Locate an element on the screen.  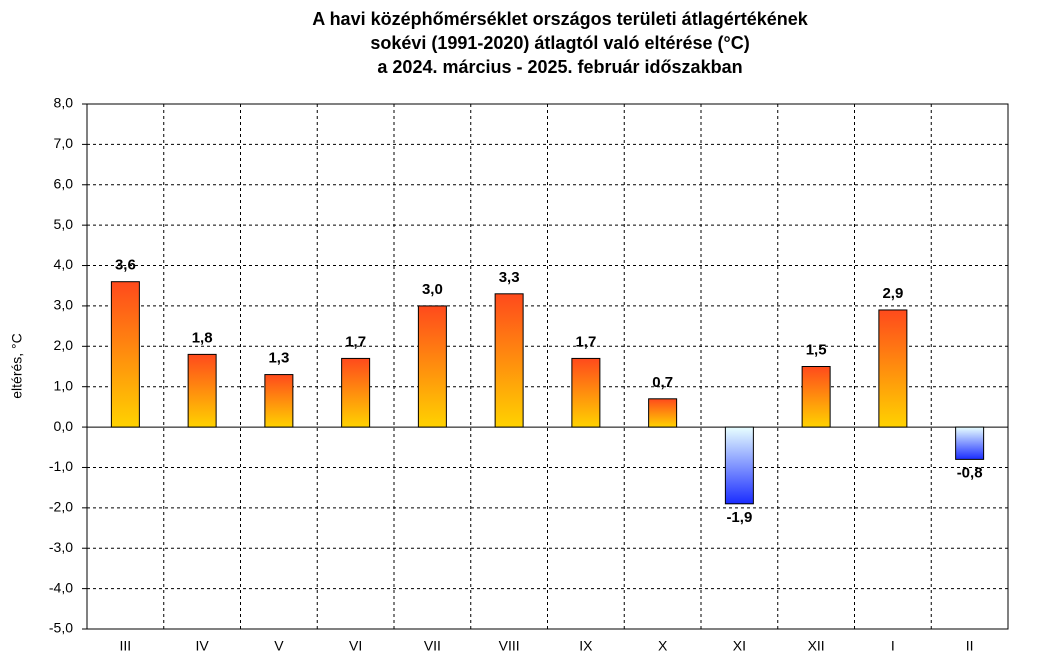
value-label: 1,5 is located at coordinates (816, 349).